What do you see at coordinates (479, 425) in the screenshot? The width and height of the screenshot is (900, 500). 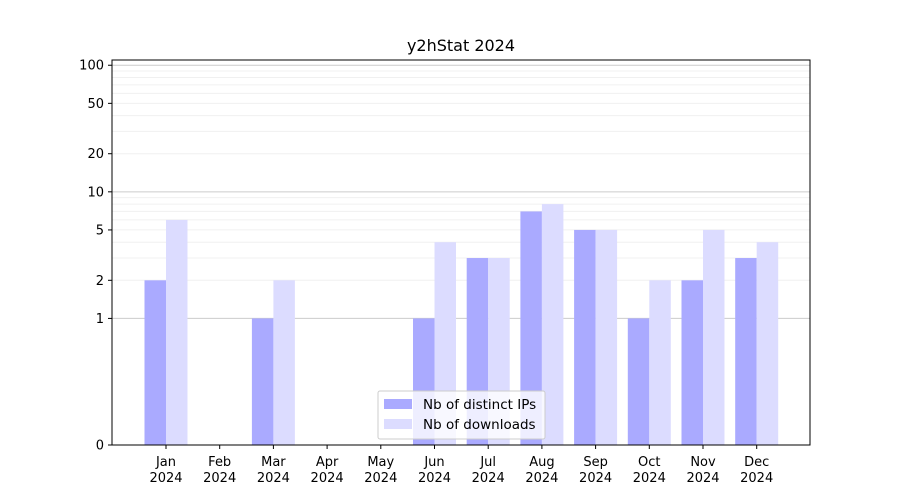 I see `legend-label-downloads: Nb of downloads` at bounding box center [479, 425].